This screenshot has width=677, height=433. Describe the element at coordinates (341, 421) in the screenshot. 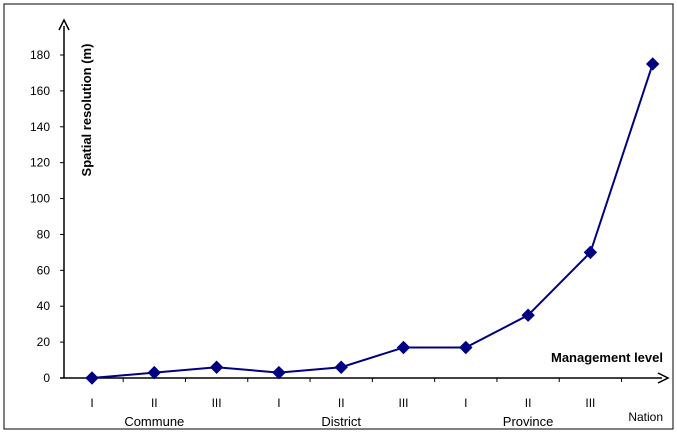

I see `x-group-label: District` at that location.